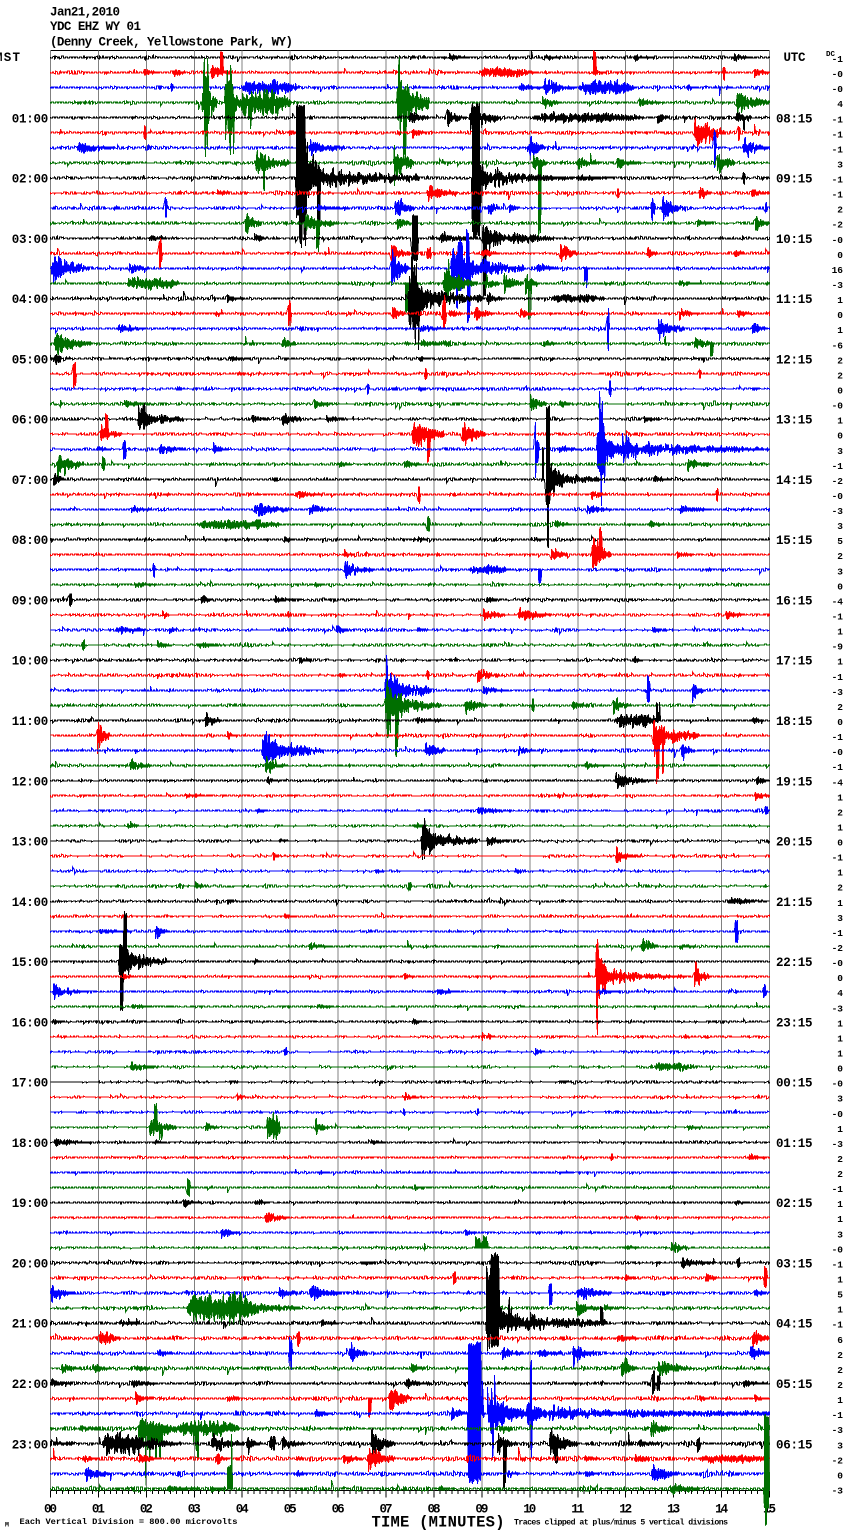 The width and height of the screenshot is (850, 1534). What do you see at coordinates (830, 55) in the screenshot?
I see `svg-text: DC` at bounding box center [830, 55].